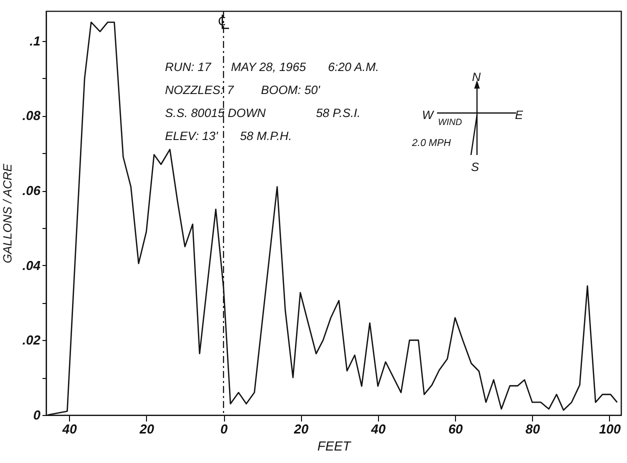  Describe the element at coordinates (428, 115) in the screenshot. I see `annotation: W` at that location.